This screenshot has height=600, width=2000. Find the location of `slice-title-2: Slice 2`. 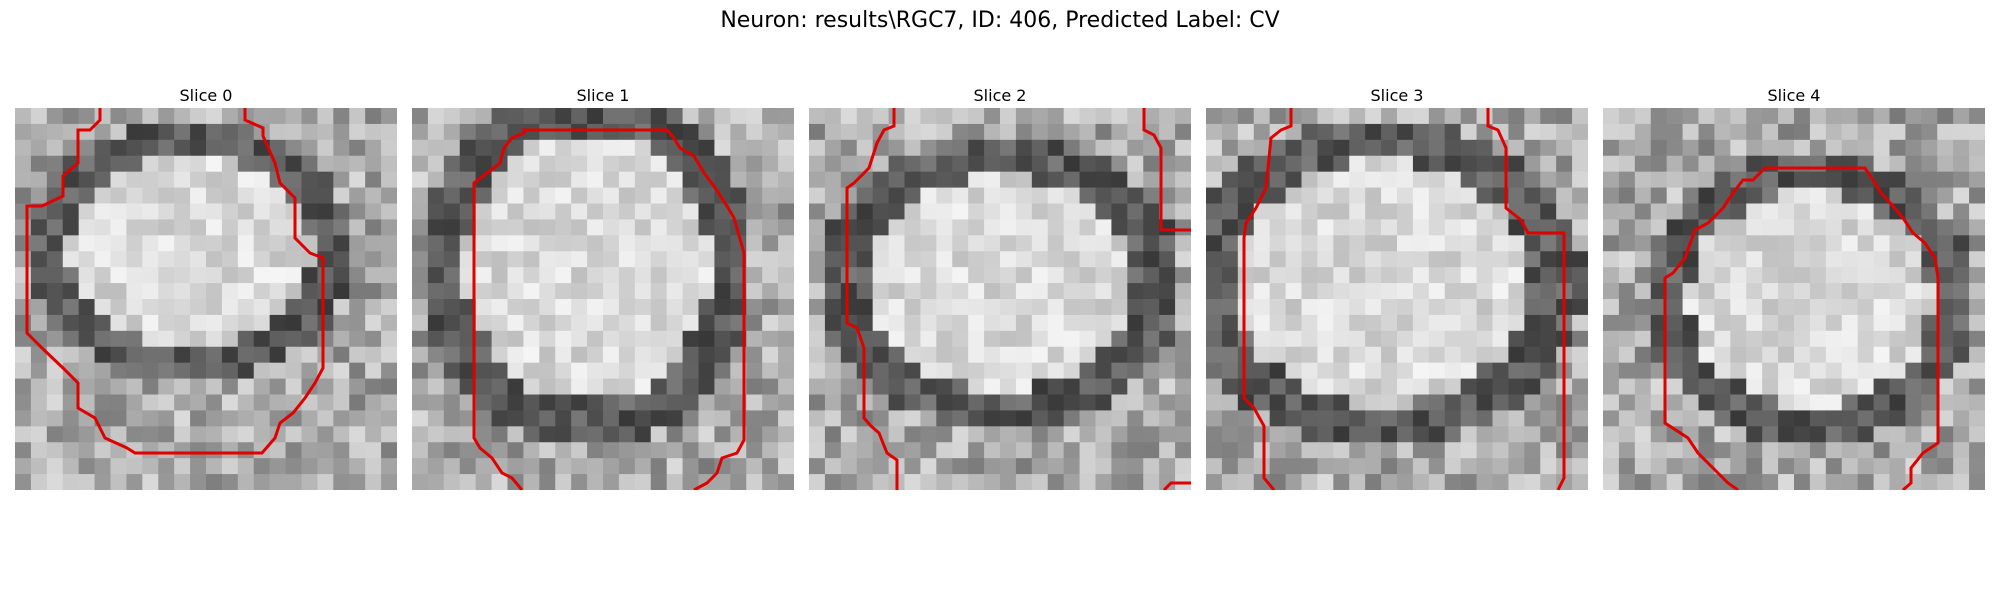

slice-title-2: Slice 2 is located at coordinates (1000, 95).